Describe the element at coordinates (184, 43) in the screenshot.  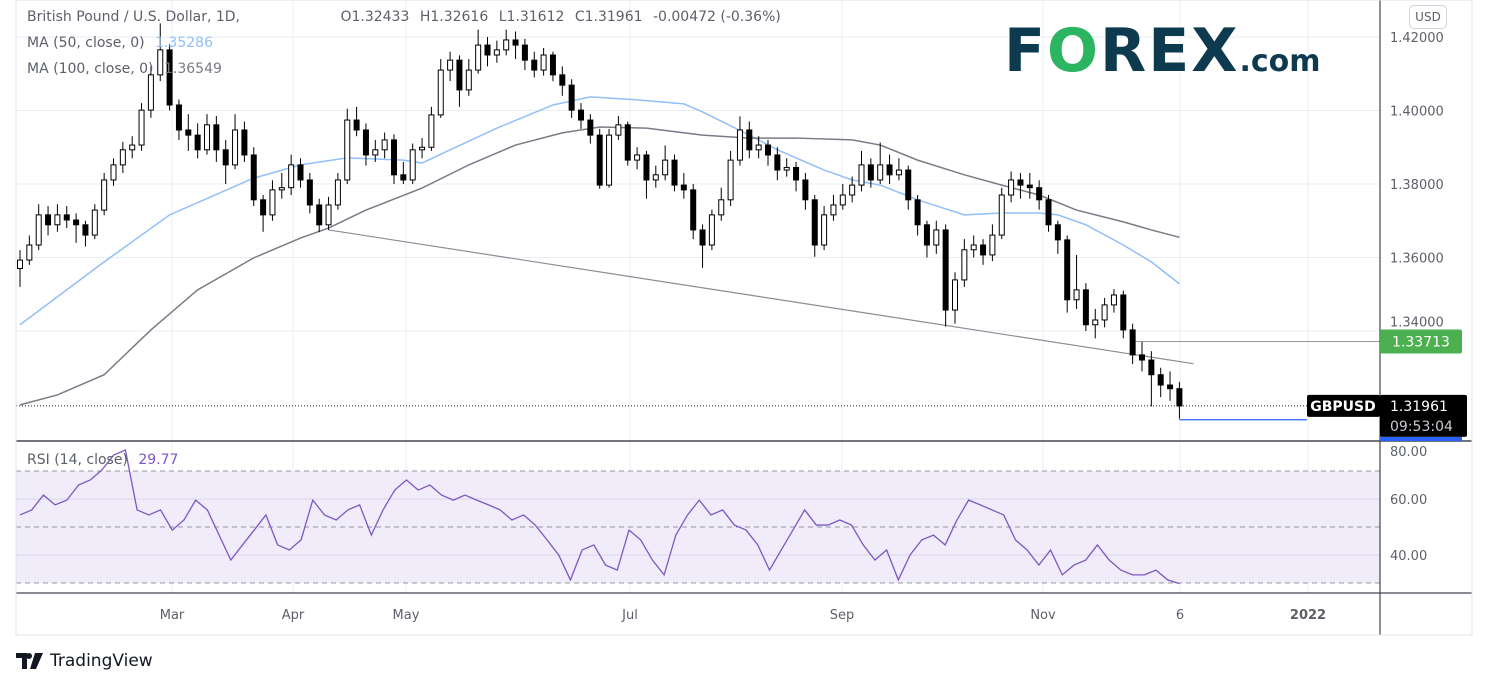
I see `ma50-value: 1.35286` at that location.